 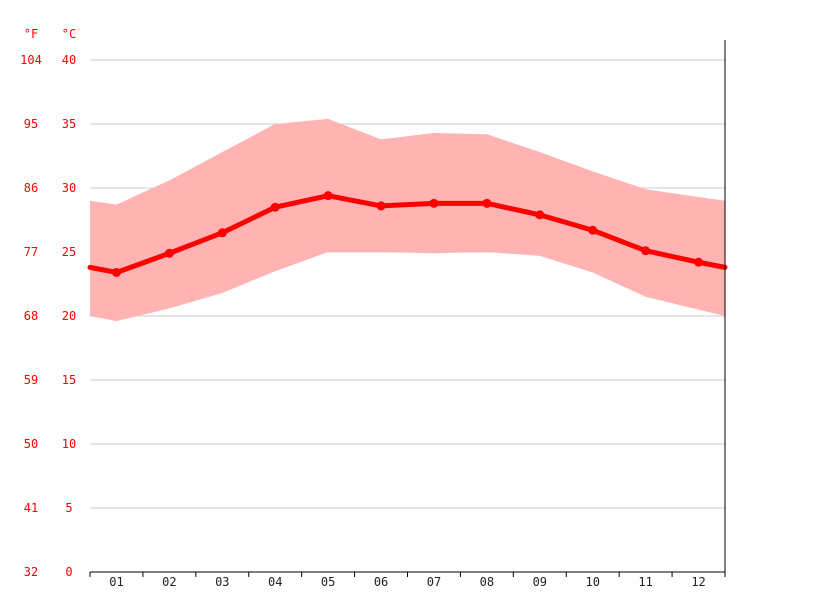 What do you see at coordinates (31, 508) in the screenshot?
I see `y-tick-label-fahrenheit: 41` at bounding box center [31, 508].